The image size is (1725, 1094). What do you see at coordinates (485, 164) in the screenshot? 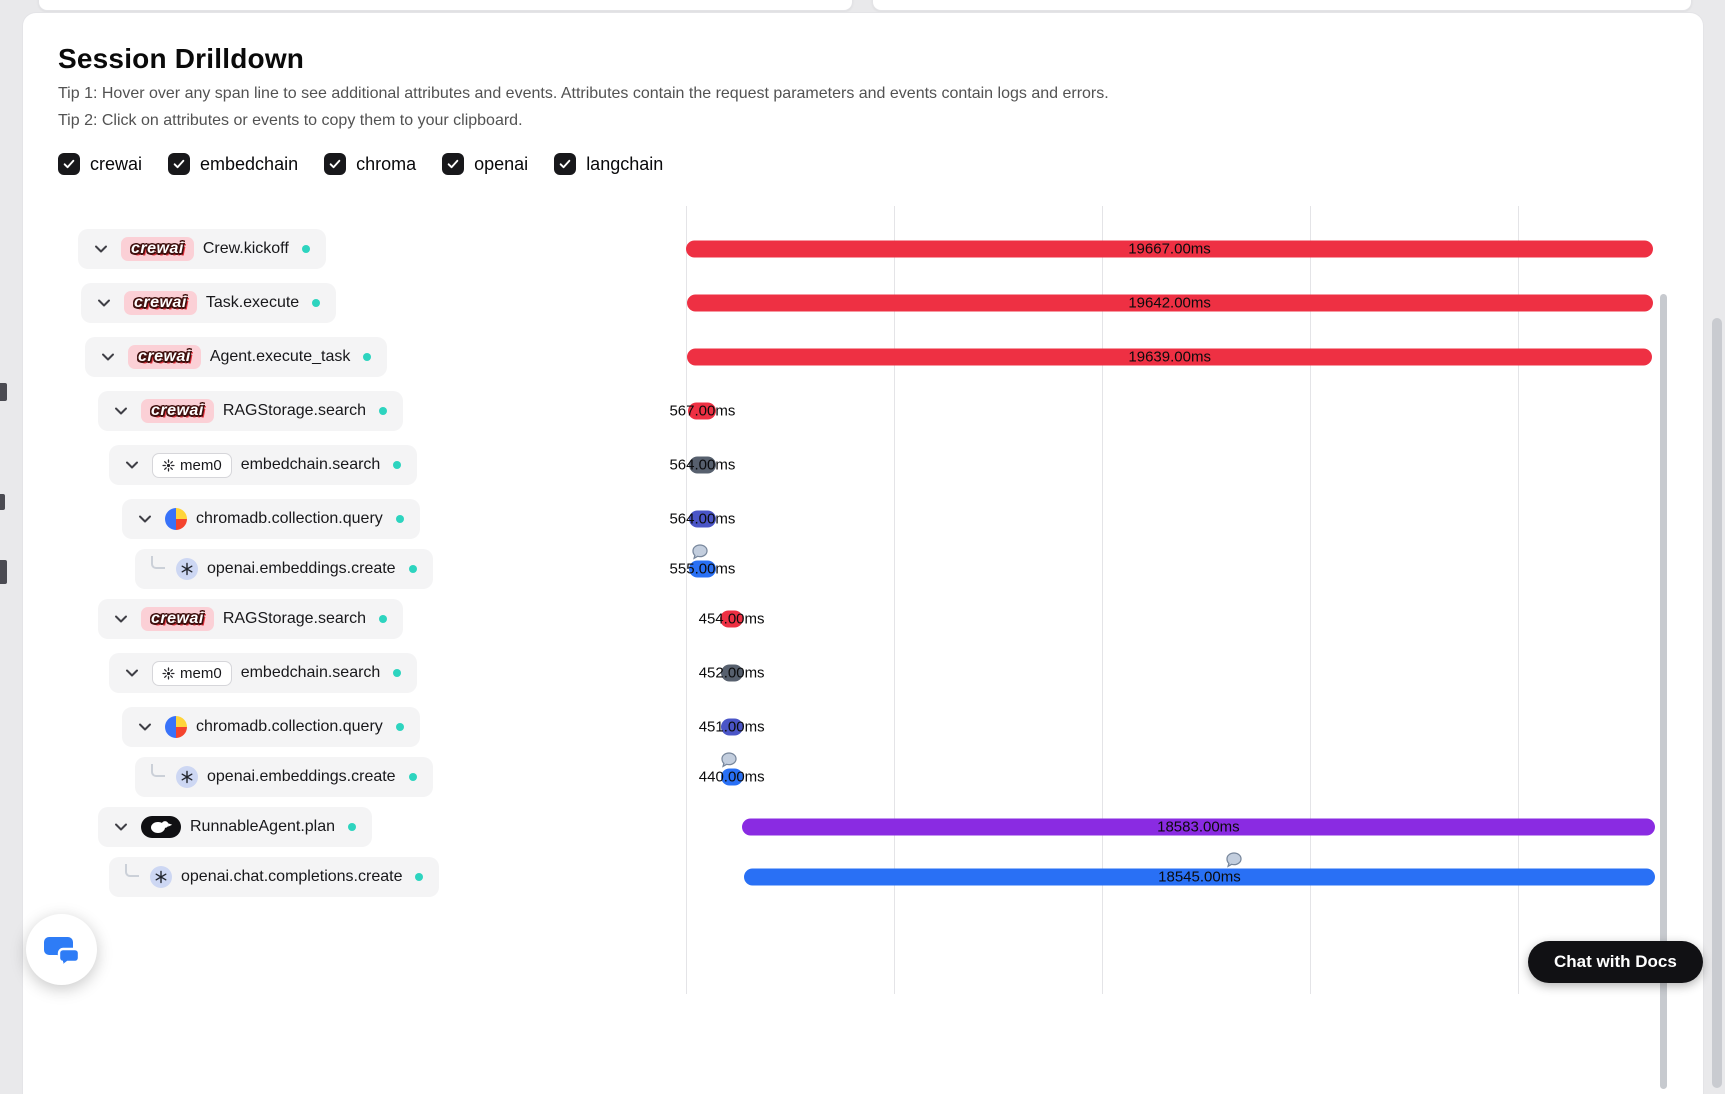
I see `filter-openai: openai` at bounding box center [485, 164].